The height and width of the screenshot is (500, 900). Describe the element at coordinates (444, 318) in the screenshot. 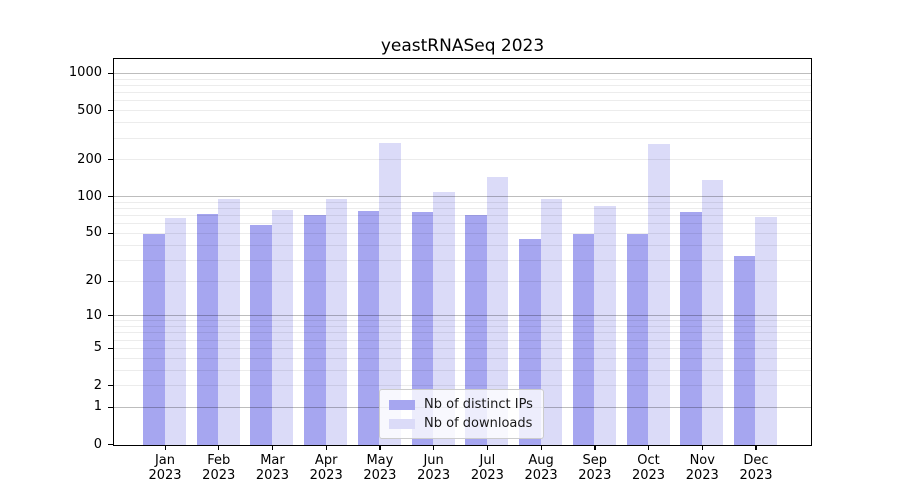

I see `bar-jun-downloads` at that location.